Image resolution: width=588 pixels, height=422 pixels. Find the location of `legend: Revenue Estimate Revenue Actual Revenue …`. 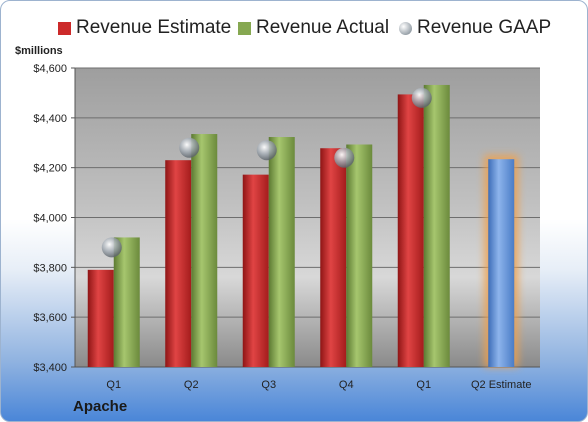

legend: Revenue Estimate Revenue Actual Revenue … is located at coordinates (294, 28).